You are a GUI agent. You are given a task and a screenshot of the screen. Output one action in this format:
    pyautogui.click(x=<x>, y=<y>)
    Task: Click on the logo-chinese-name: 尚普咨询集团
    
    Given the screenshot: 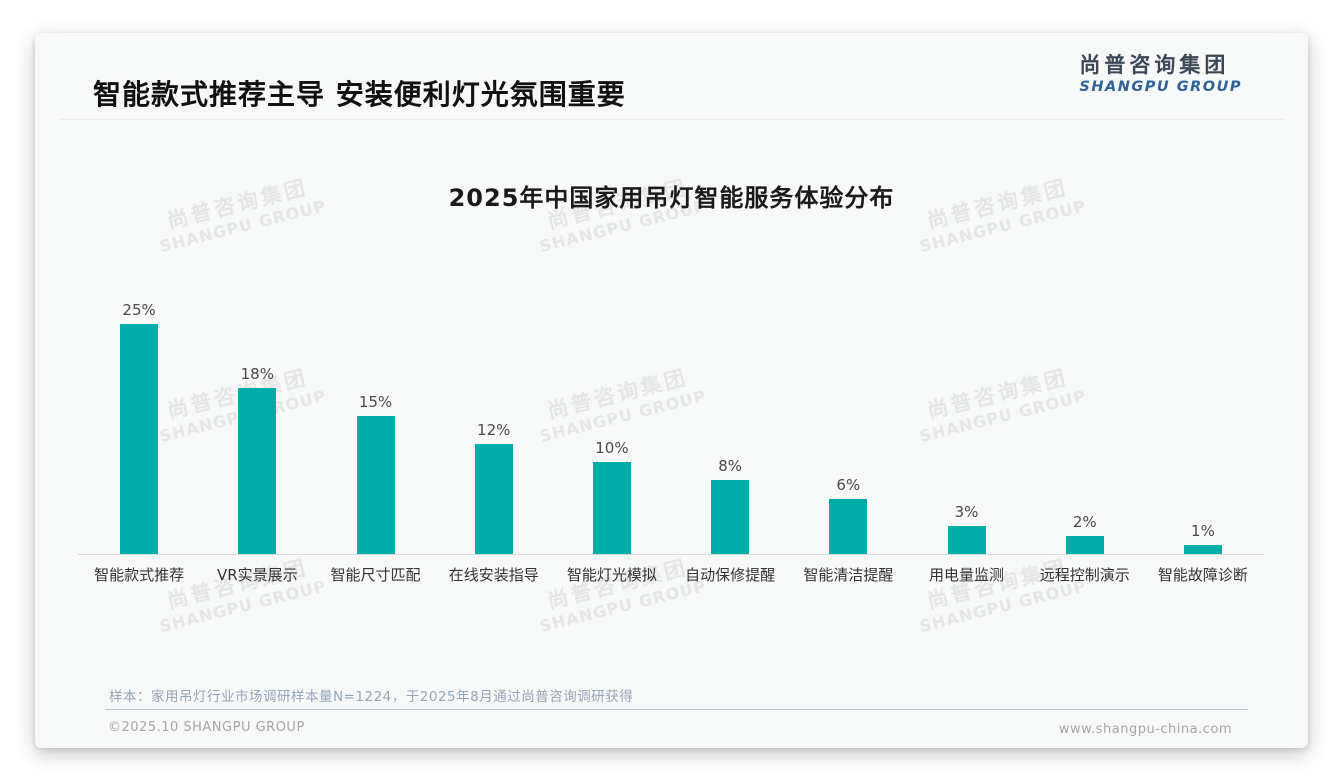 What is the action you would take?
    pyautogui.click(x=1154, y=65)
    